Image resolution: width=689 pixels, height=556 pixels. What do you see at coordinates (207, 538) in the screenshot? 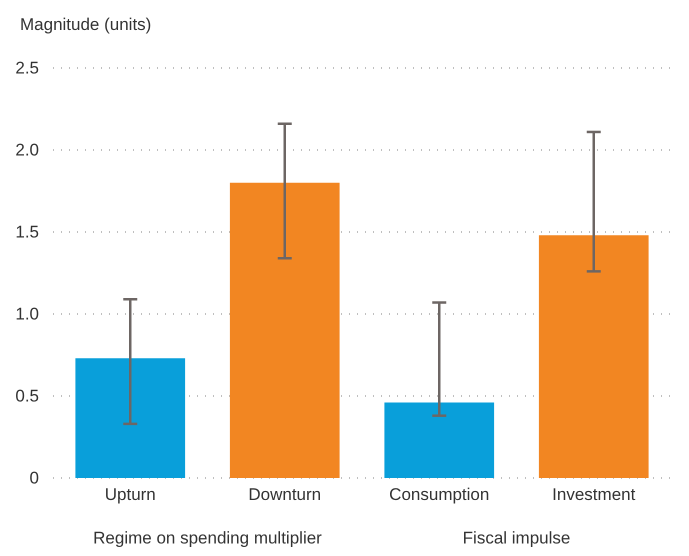
I see `text: Regime on spending multiplier` at bounding box center [207, 538].